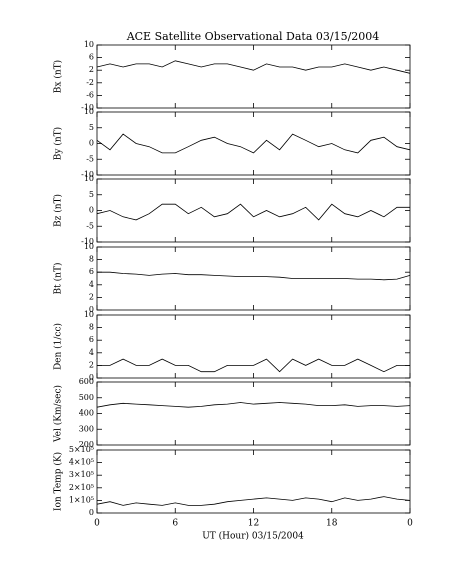 The height and width of the screenshot is (570, 453). Describe the element at coordinates (86, 428) in the screenshot. I see `y-tick-label: 300` at that location.